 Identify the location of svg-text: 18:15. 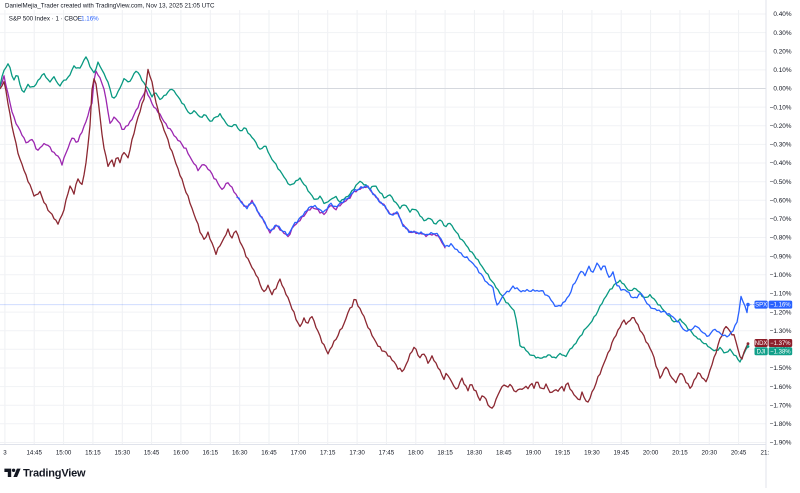
(445, 453).